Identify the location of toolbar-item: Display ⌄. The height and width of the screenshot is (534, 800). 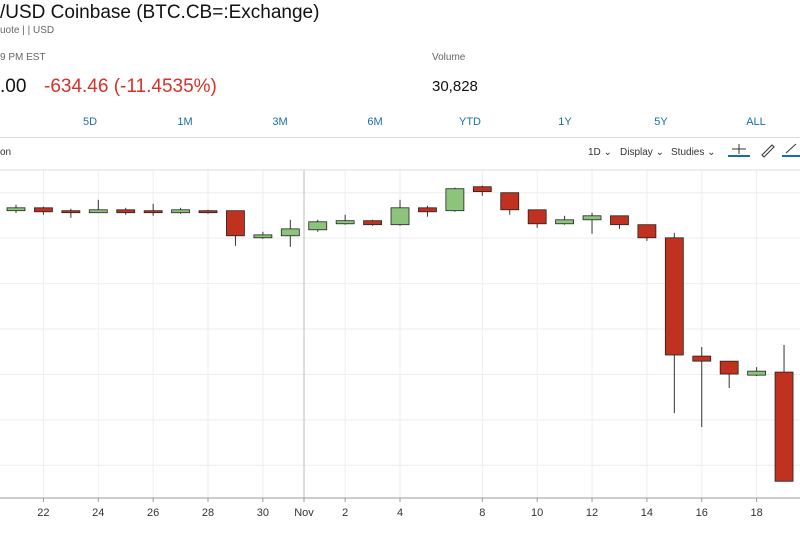
(642, 152).